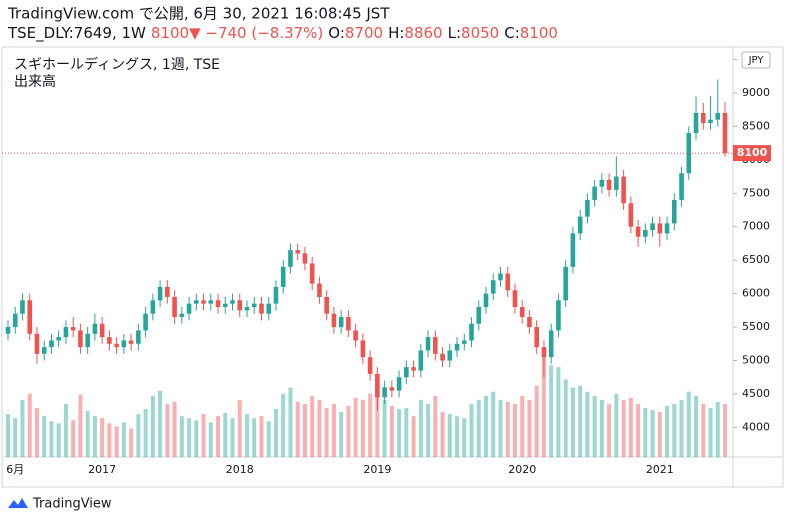 This screenshot has height=522, width=786. What do you see at coordinates (18, 503) in the screenshot?
I see `logo-icon` at bounding box center [18, 503].